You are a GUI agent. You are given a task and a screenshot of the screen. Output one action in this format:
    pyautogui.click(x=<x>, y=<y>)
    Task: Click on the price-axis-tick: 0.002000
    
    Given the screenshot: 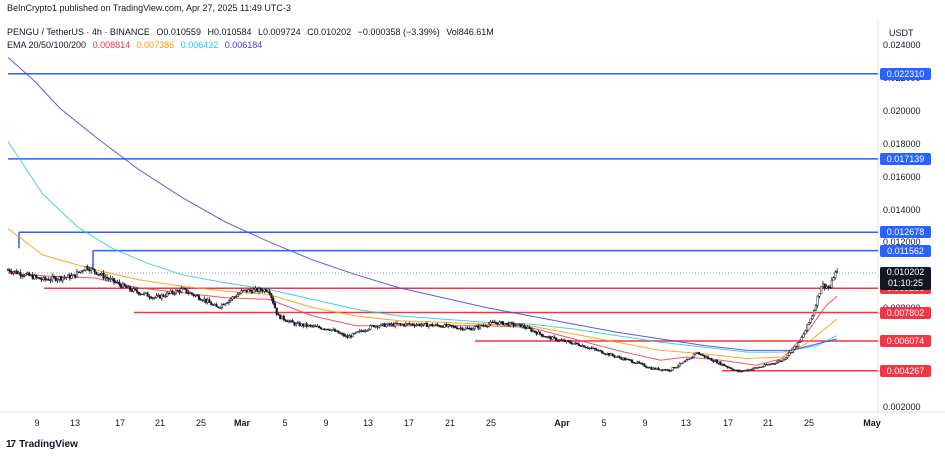 What is the action you would take?
    pyautogui.click(x=902, y=407)
    